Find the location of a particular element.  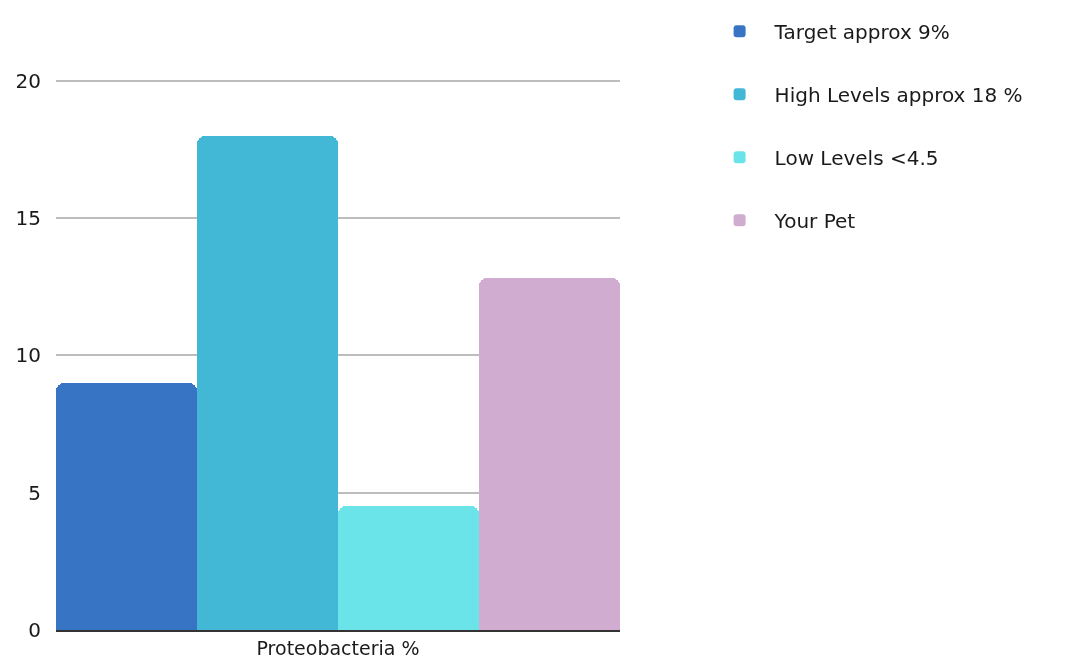

y-tick-label: 15 is located at coordinates (28, 218).